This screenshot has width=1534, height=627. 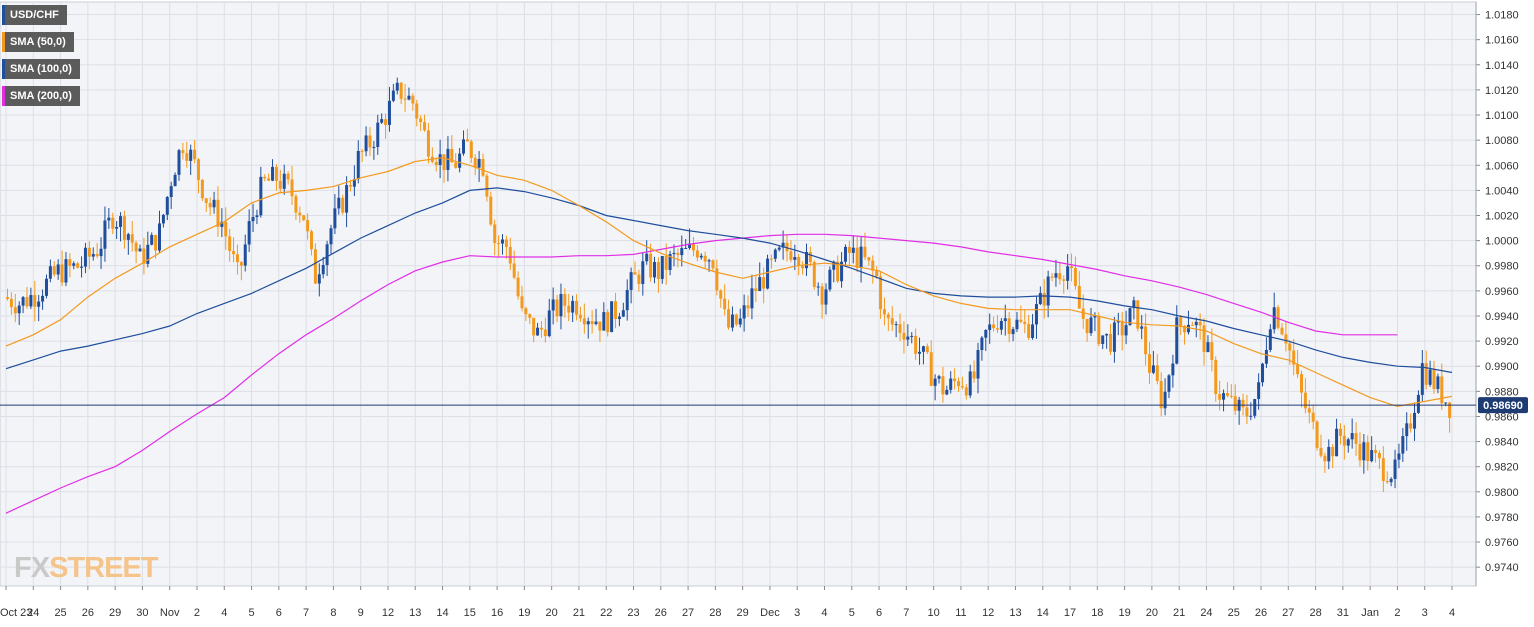 I want to click on y-tick-label: 1.0000, so click(x=1502, y=242).